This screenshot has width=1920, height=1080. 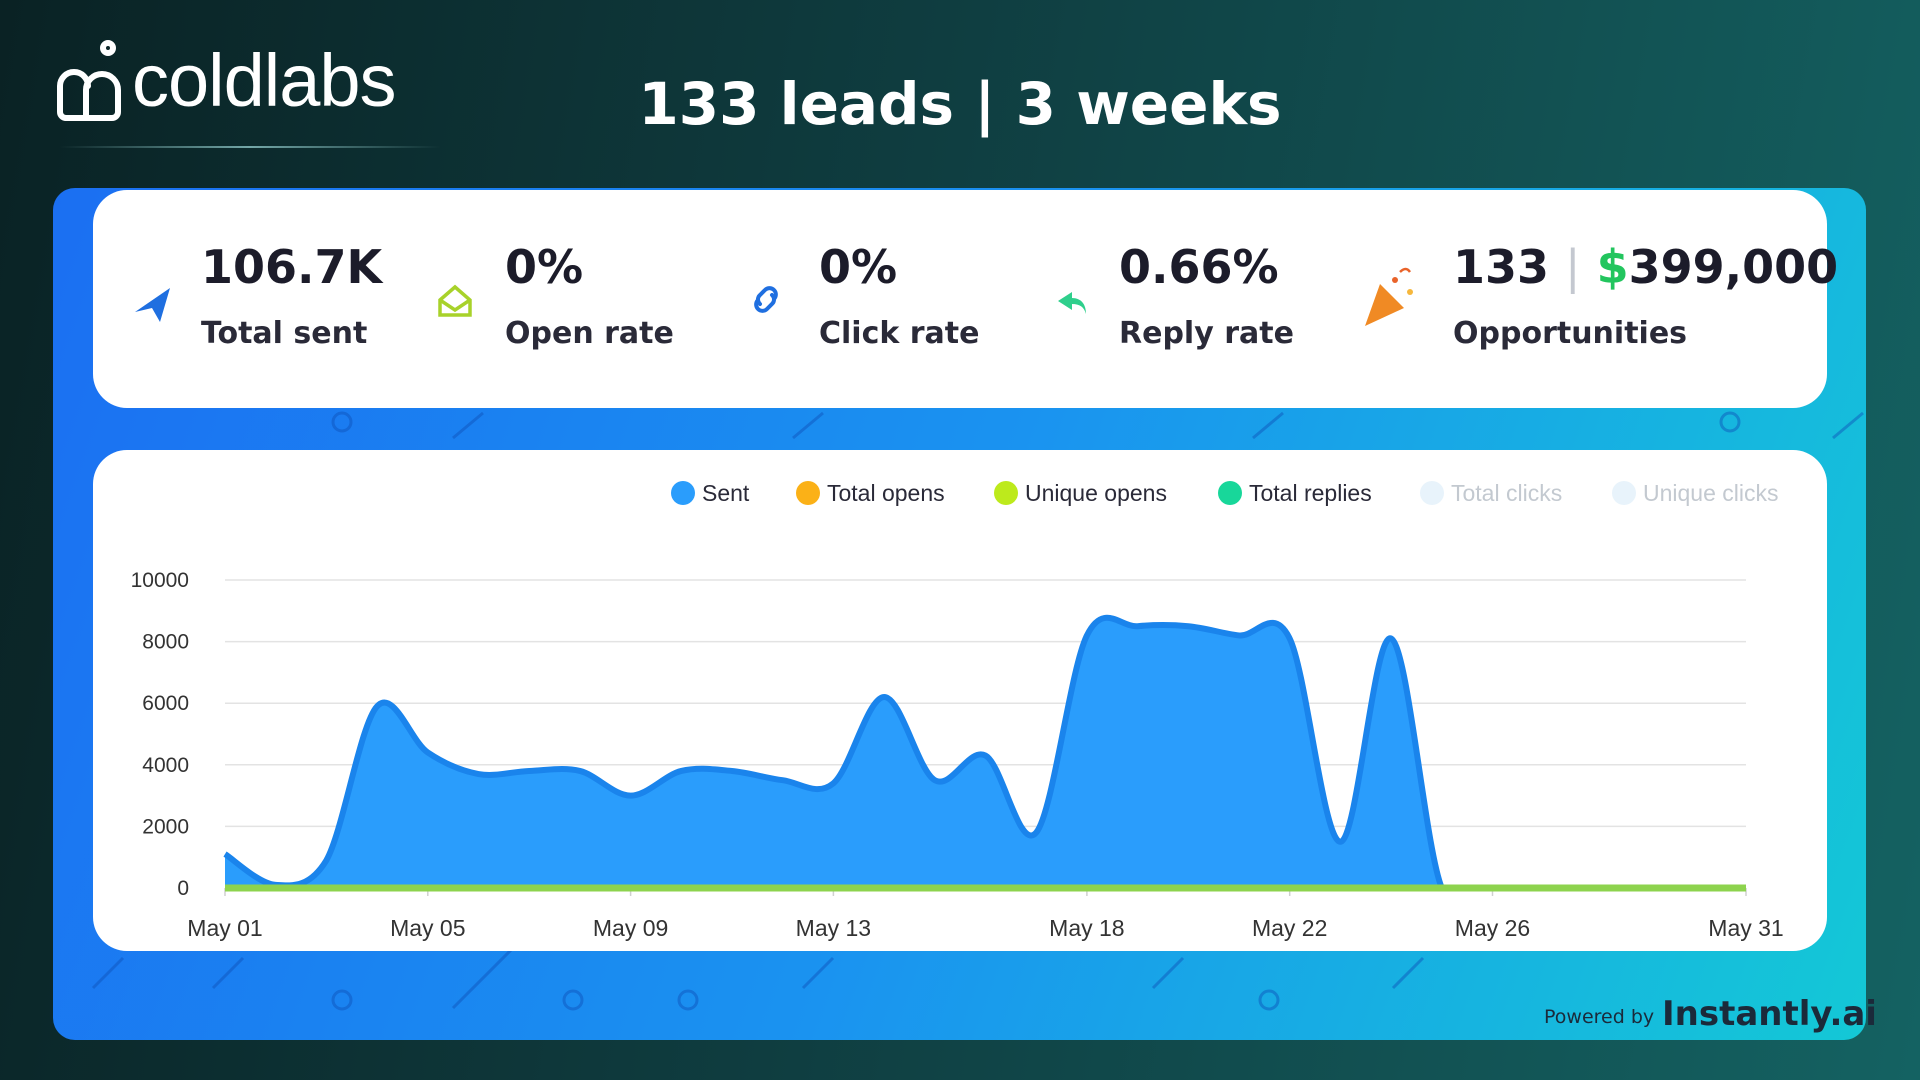 I want to click on stat-value: 0.66%, so click(x=1199, y=267).